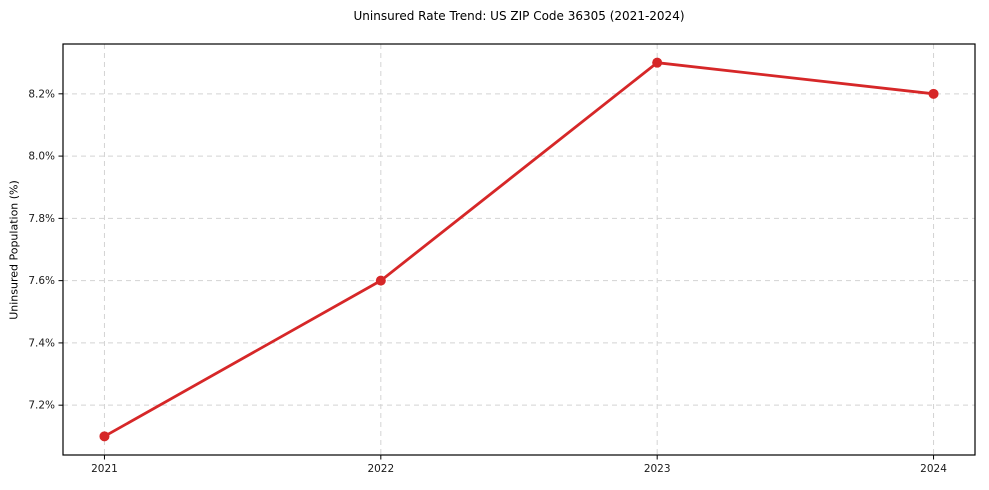 Image resolution: width=989 pixels, height=490 pixels. Describe the element at coordinates (41, 281) in the screenshot. I see `y-tick-label: 7.6%` at that location.